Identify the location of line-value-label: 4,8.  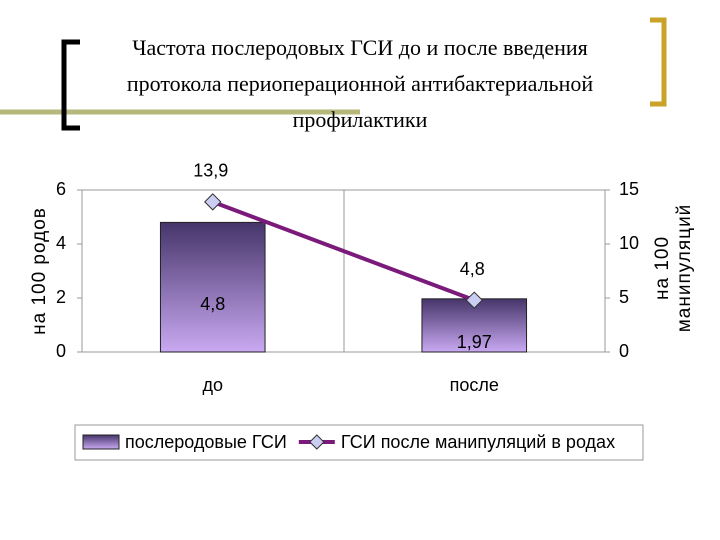
(472, 269).